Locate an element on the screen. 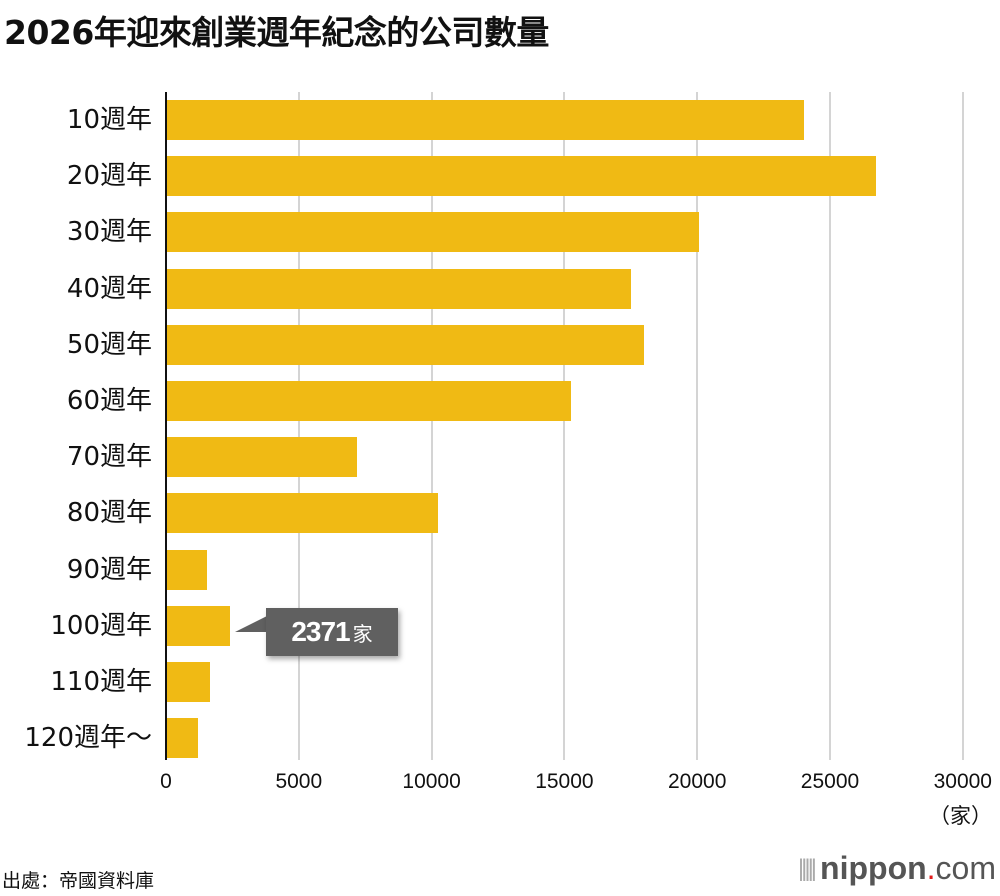 The width and height of the screenshot is (1000, 896). x-tick-label: 20000 is located at coordinates (697, 781).